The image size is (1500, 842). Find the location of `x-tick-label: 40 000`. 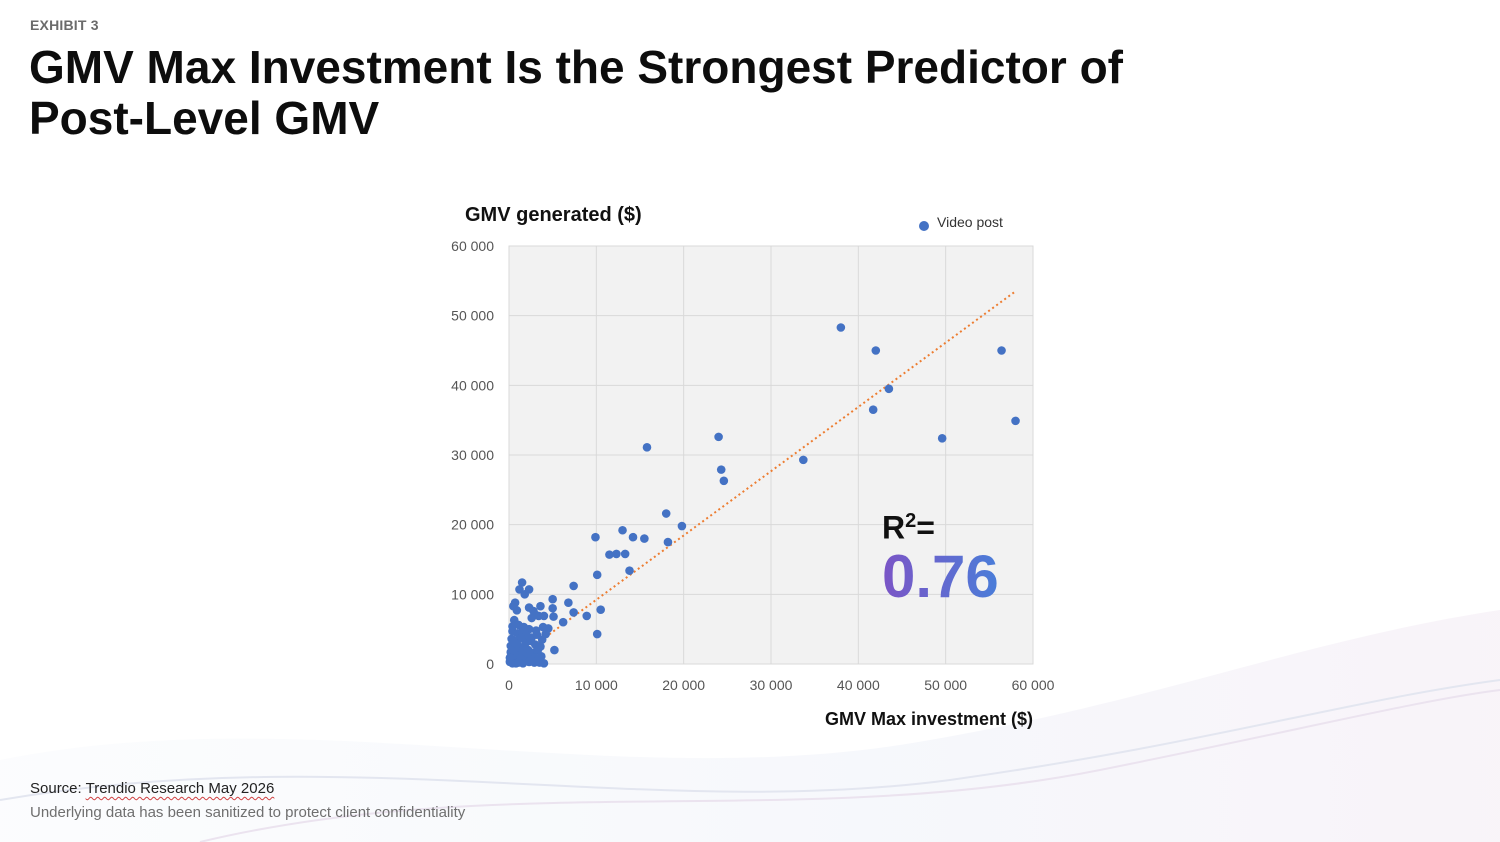

x-tick-label: 40 000 is located at coordinates (858, 685).